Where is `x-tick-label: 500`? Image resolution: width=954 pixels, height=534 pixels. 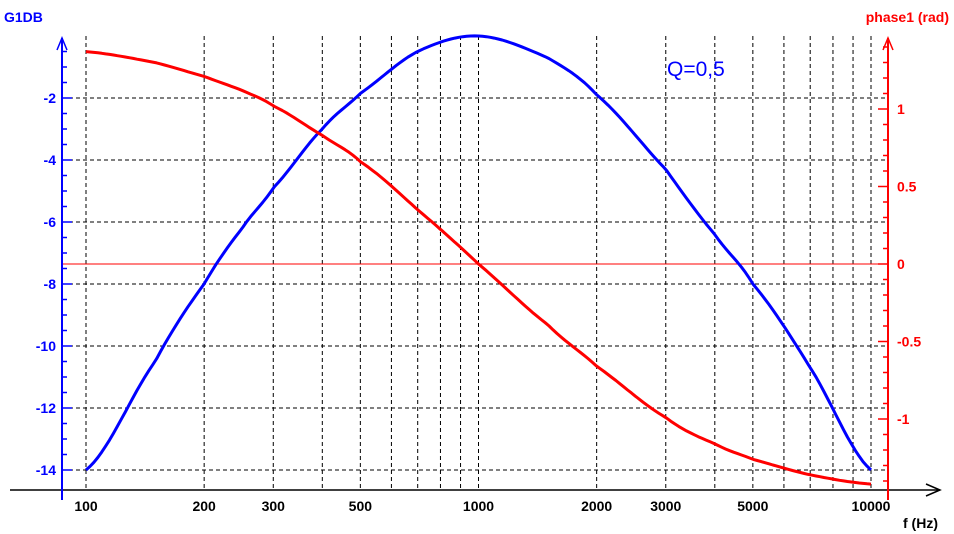
x-tick-label: 500 is located at coordinates (361, 506).